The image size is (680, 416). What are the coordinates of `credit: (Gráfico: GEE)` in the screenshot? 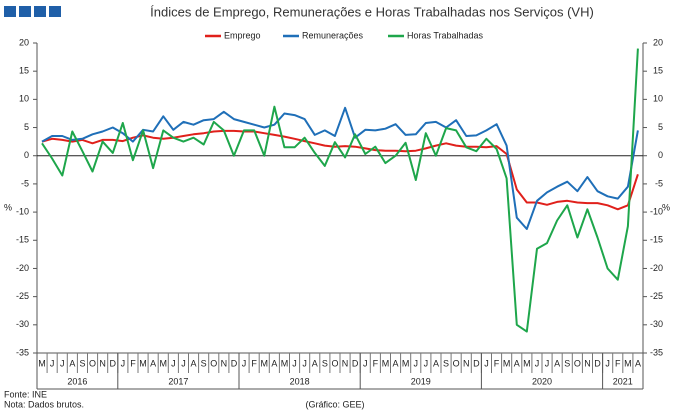 It's located at (334, 404).